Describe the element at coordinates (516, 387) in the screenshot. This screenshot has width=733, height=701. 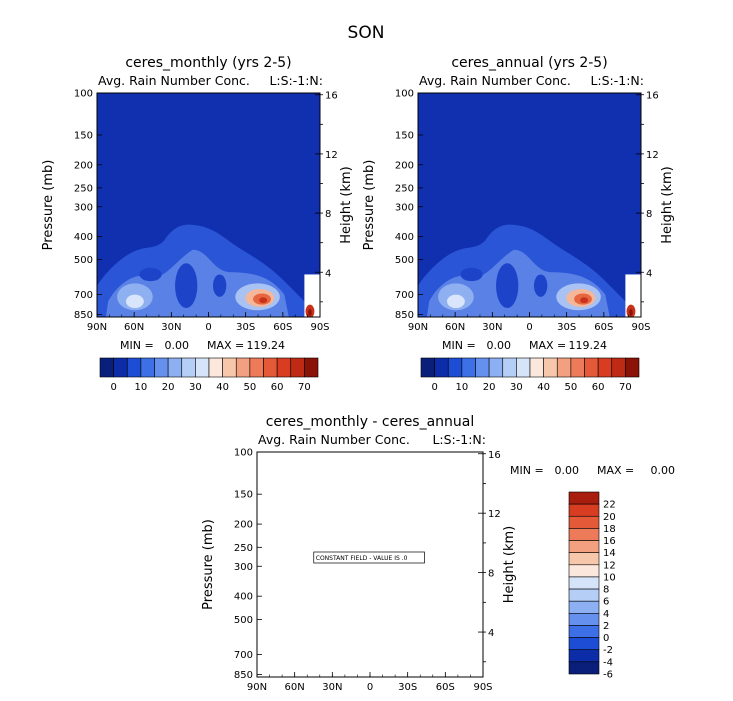
I see `colorbar-label: 30` at that location.